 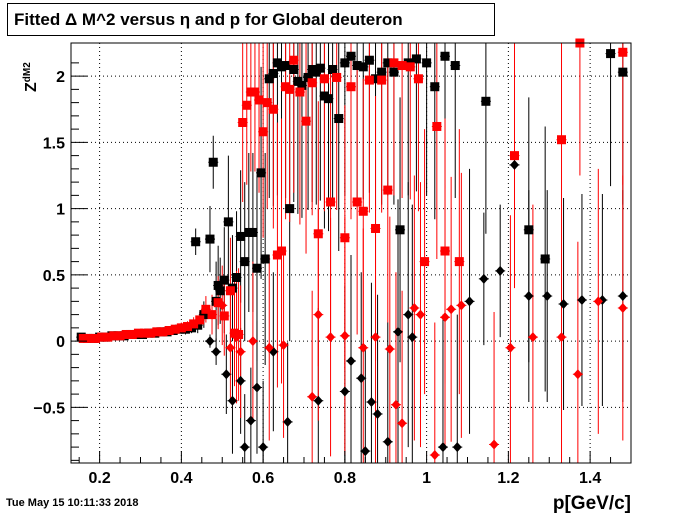 I want to click on x-tick-label: 1, so click(x=426, y=478).